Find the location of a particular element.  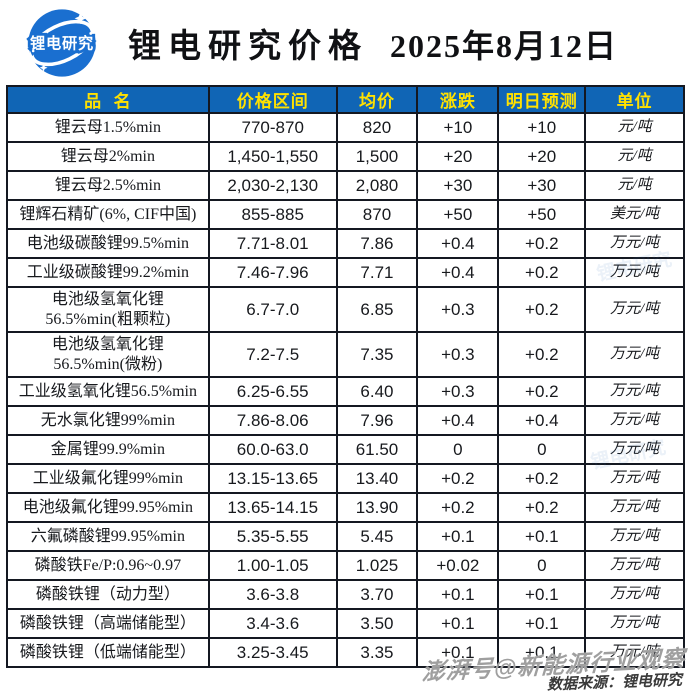

column-header-change: 涨跌 is located at coordinates (458, 99).